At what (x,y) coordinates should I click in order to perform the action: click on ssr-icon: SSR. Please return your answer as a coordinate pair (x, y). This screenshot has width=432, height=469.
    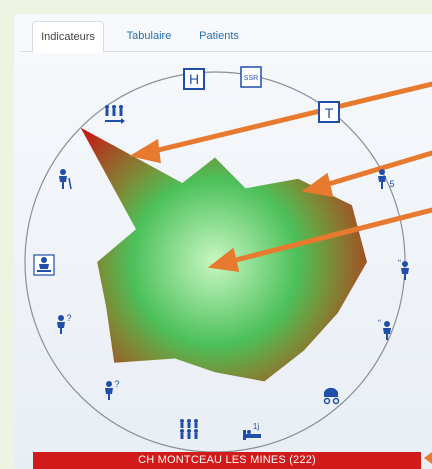
    Looking at the image, I should click on (251, 77).